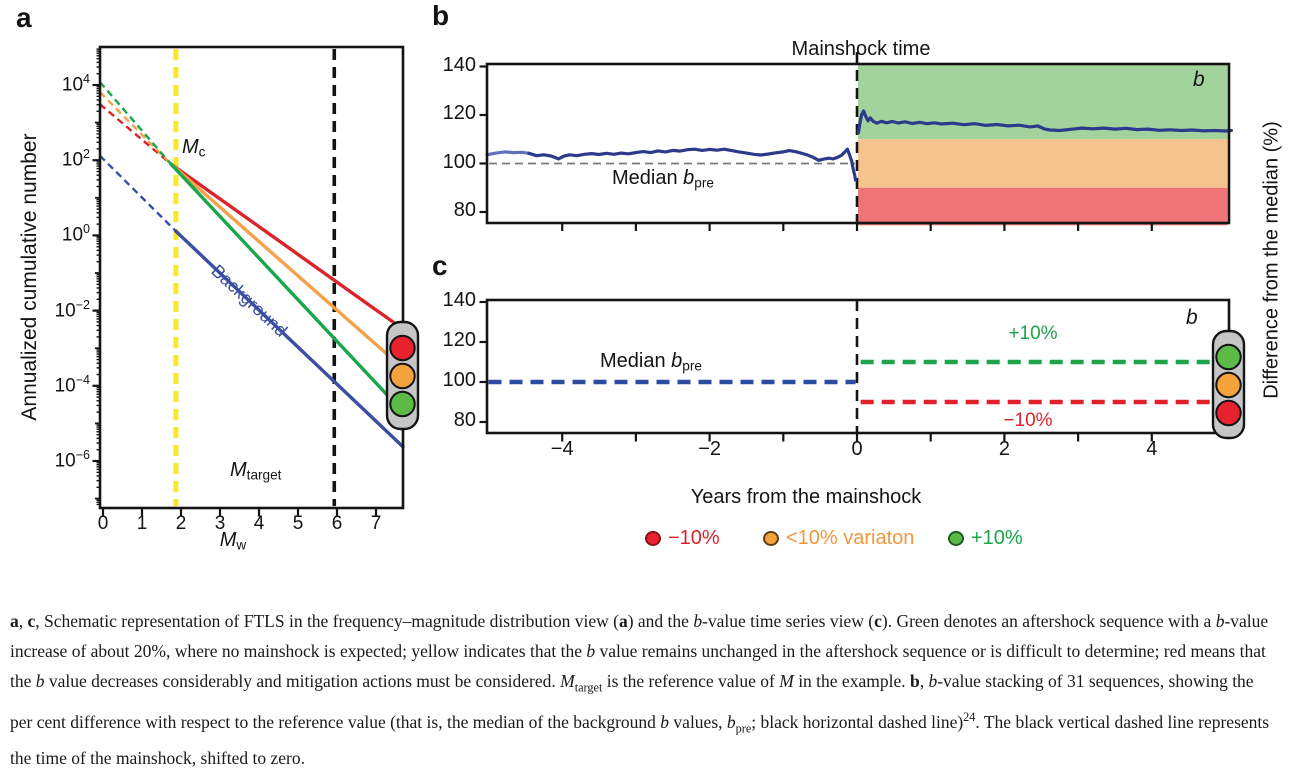 The image size is (1297, 773). What do you see at coordinates (1043, 206) in the screenshot?
I see `panel-b-minus-band` at bounding box center [1043, 206].